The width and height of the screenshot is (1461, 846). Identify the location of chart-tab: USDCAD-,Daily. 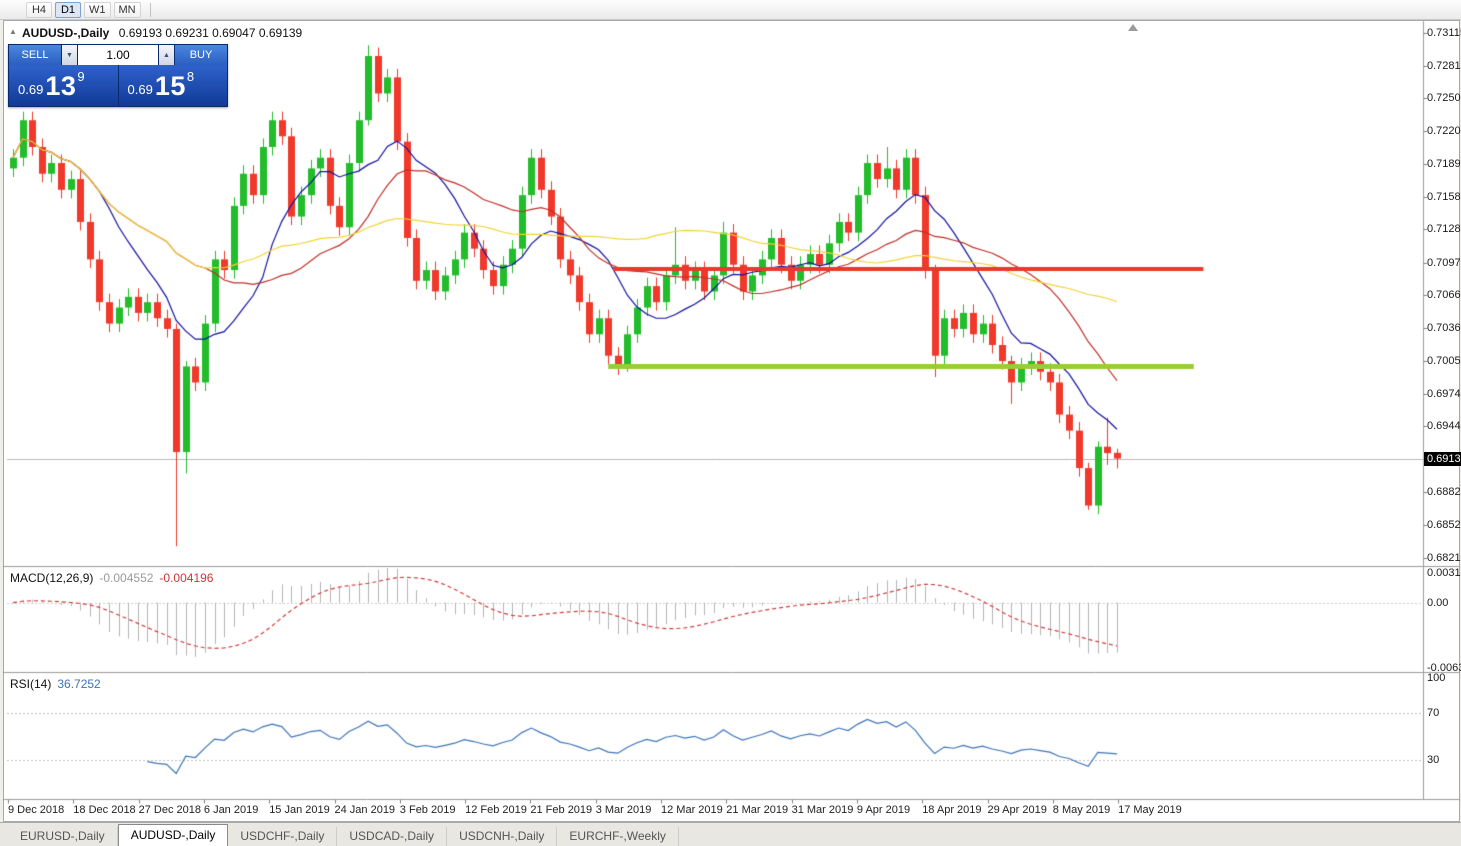
(392, 836).